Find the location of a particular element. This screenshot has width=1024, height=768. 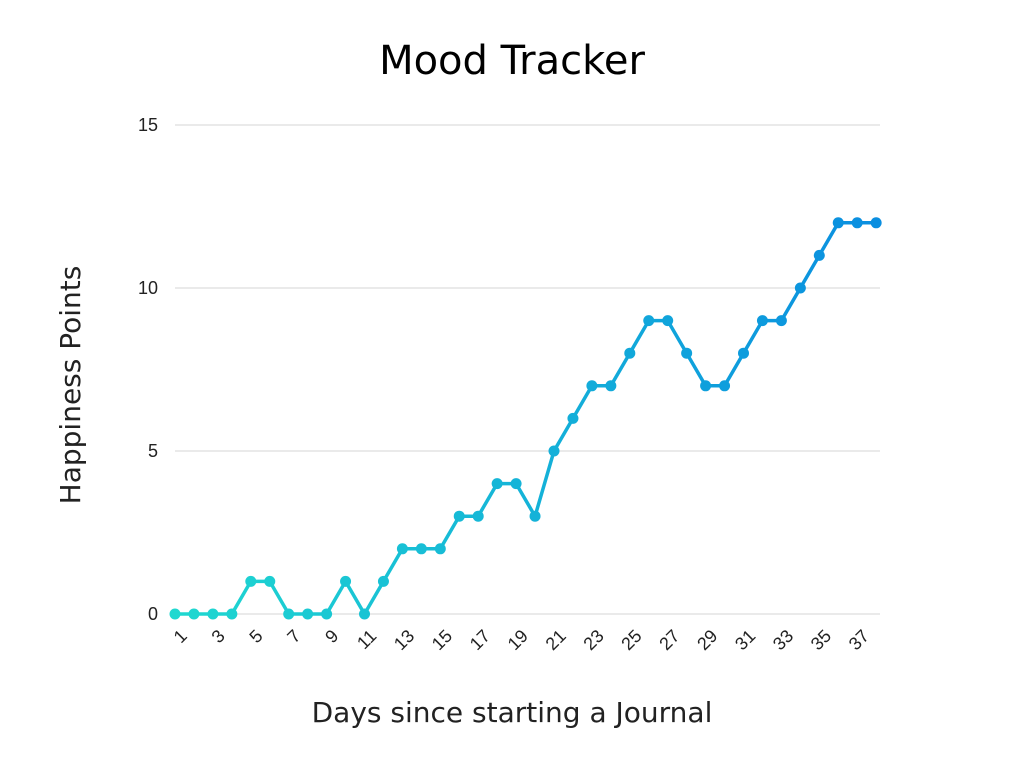

x-tick-label: 13 is located at coordinates (404, 640).